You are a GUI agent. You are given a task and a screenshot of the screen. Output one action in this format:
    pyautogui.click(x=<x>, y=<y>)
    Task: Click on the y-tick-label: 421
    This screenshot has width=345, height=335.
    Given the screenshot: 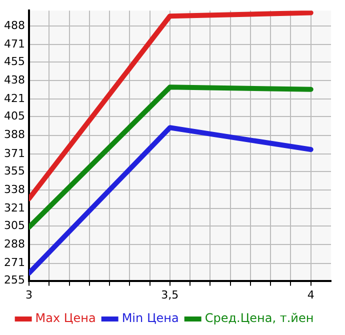 What is the action you would take?
    pyautogui.click(x=14, y=99)
    